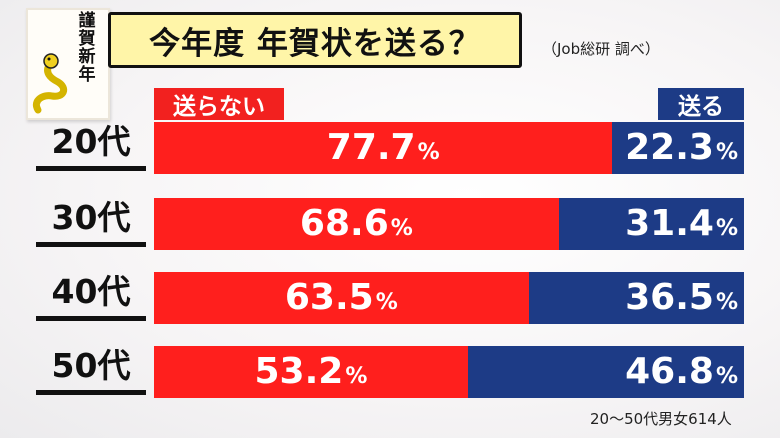 The height and width of the screenshot is (438, 780). I want to click on value-label-no-send: 53.2%, so click(311, 371).